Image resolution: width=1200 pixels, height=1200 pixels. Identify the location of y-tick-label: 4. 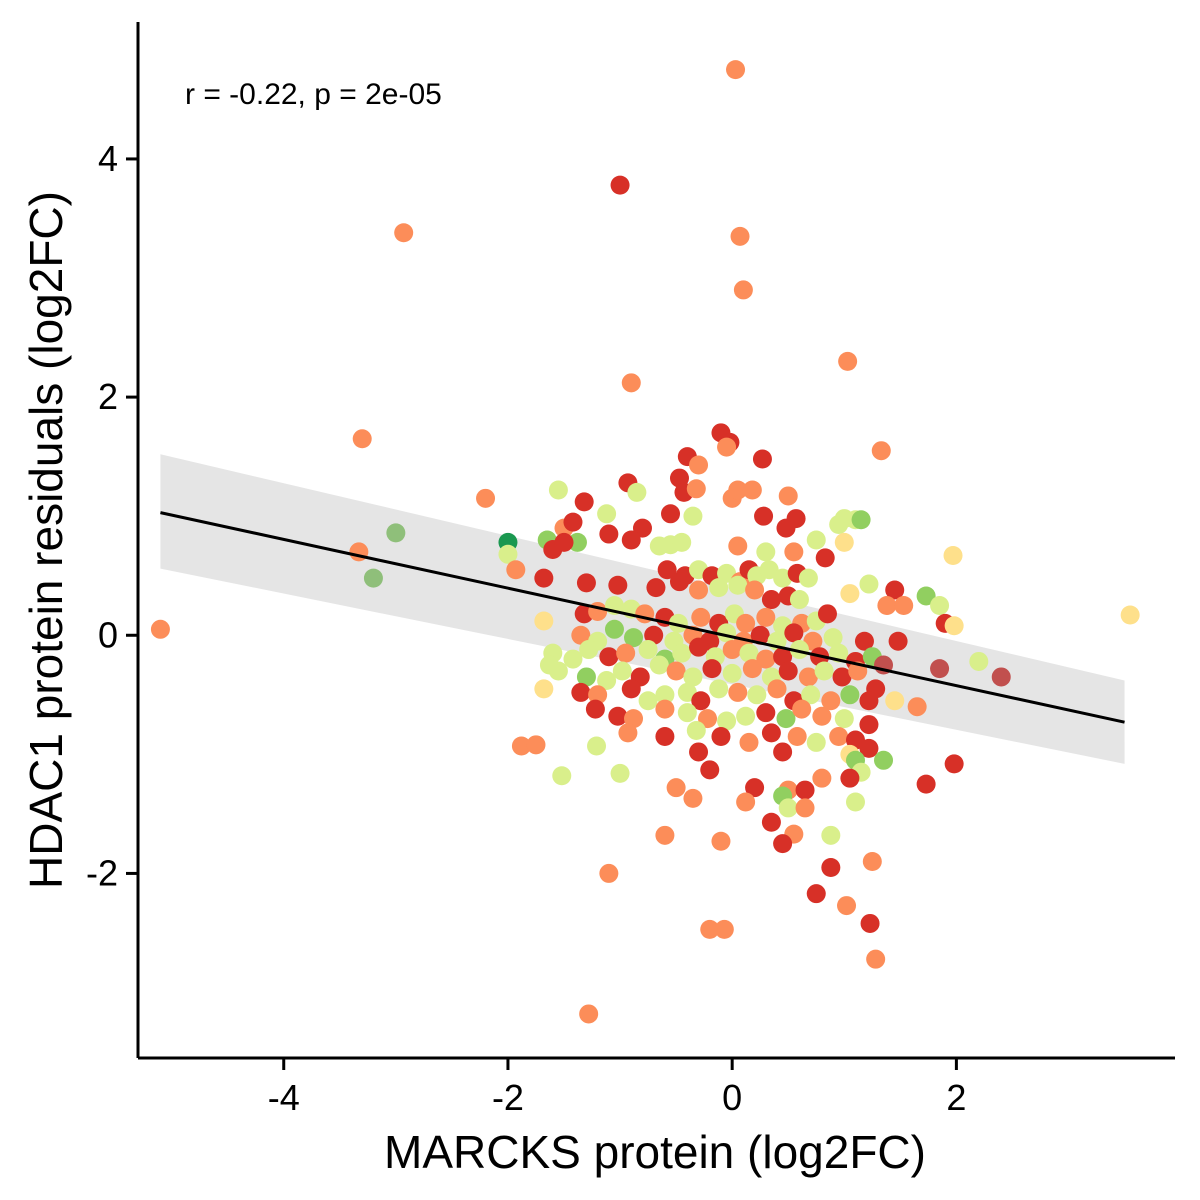
(108, 158).